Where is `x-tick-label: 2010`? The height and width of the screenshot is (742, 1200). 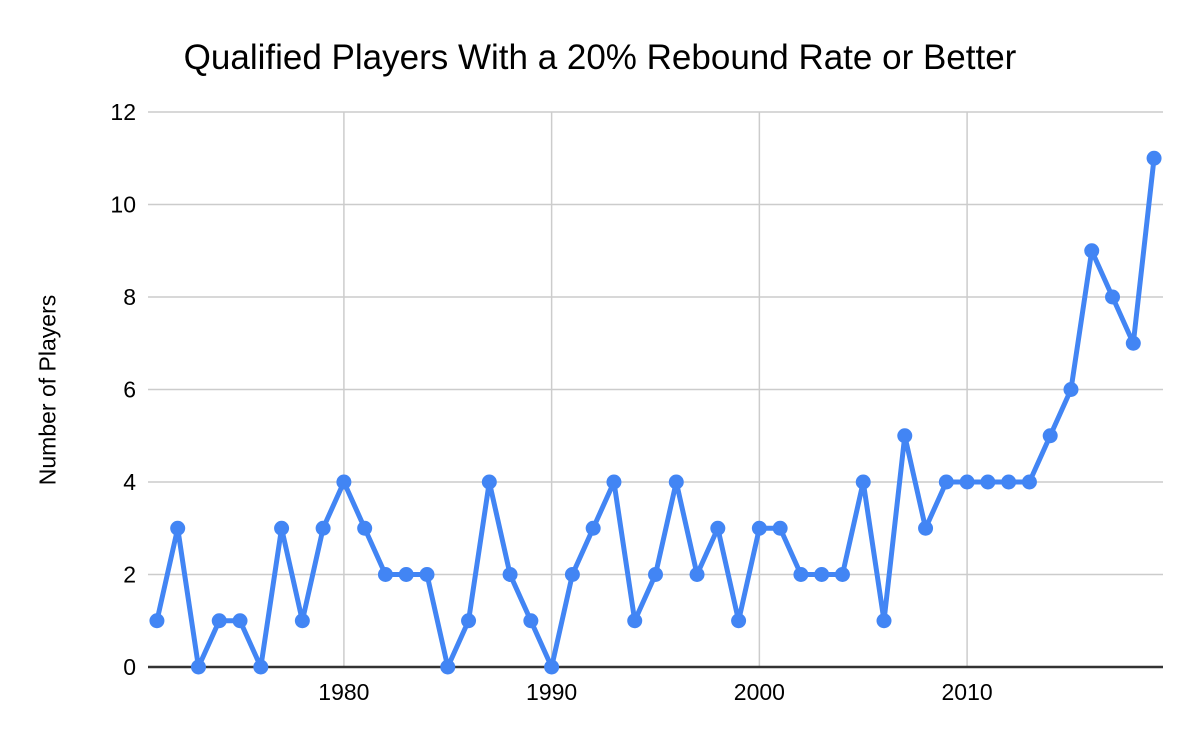
x-tick-label: 2010 is located at coordinates (967, 692).